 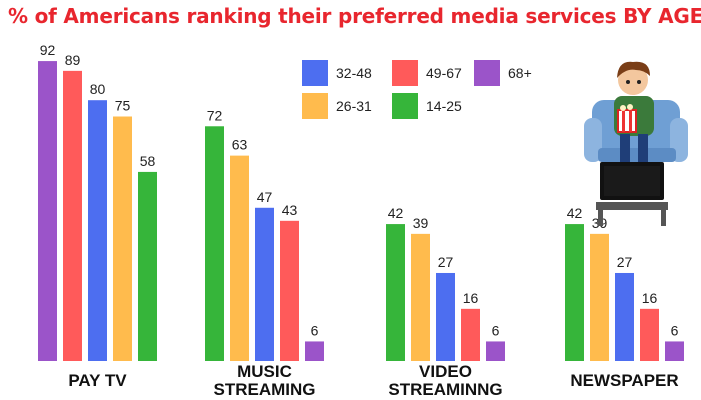 What do you see at coordinates (265, 380) in the screenshot?
I see `category-label: MUSIC STREAMING` at bounding box center [265, 380].